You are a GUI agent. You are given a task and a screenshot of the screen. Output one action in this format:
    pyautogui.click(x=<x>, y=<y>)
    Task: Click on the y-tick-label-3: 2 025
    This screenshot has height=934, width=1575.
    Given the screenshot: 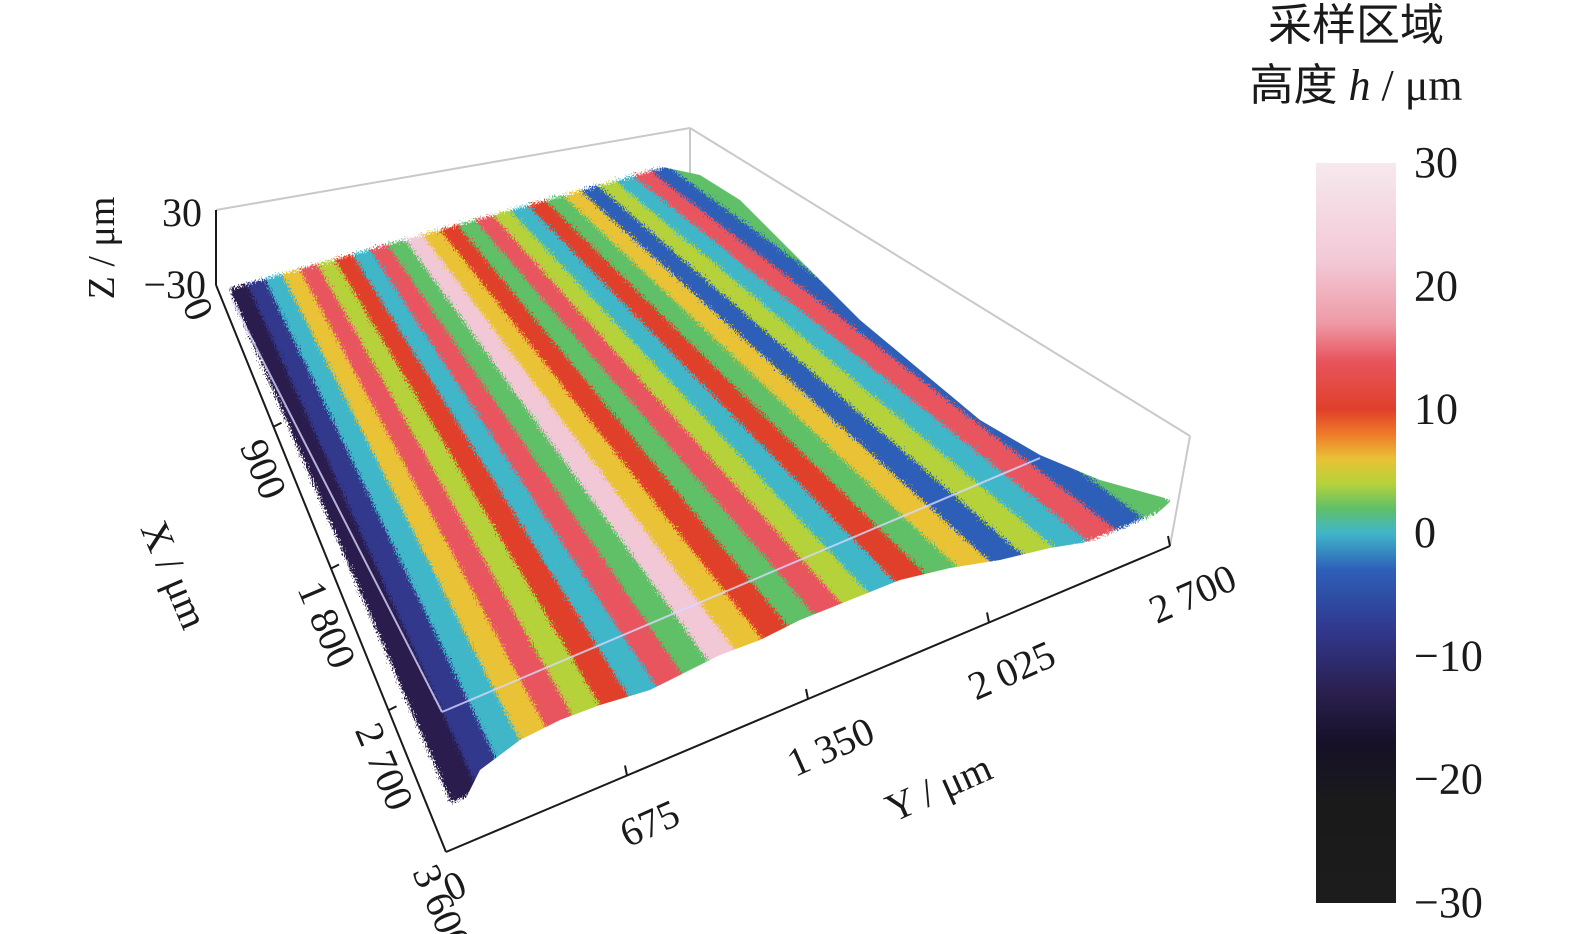 What is the action you would take?
    pyautogui.click(x=1011, y=670)
    